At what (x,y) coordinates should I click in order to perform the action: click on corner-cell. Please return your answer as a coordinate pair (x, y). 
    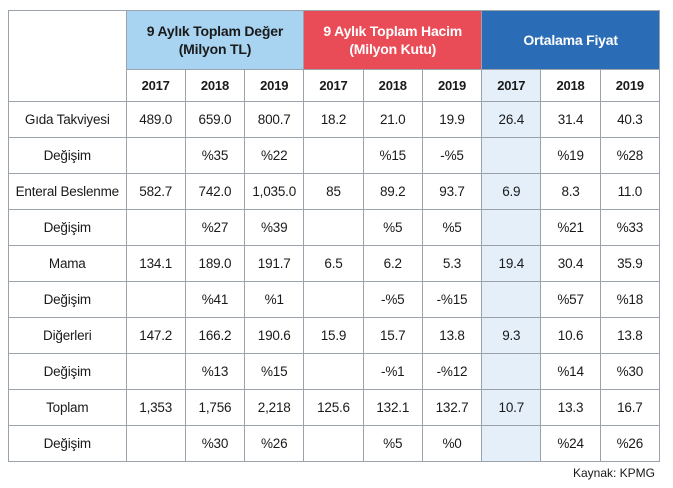
    Looking at the image, I should click on (67, 56).